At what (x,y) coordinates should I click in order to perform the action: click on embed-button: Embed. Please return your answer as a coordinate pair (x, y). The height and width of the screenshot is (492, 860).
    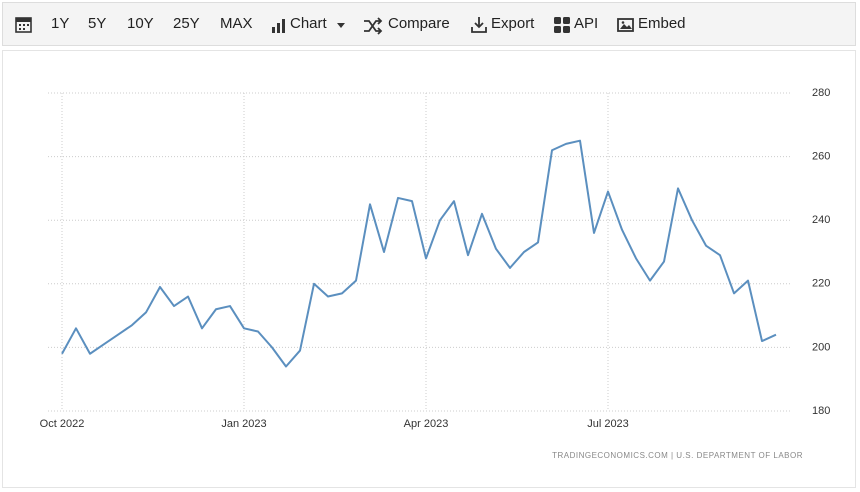
    Looking at the image, I should click on (662, 23).